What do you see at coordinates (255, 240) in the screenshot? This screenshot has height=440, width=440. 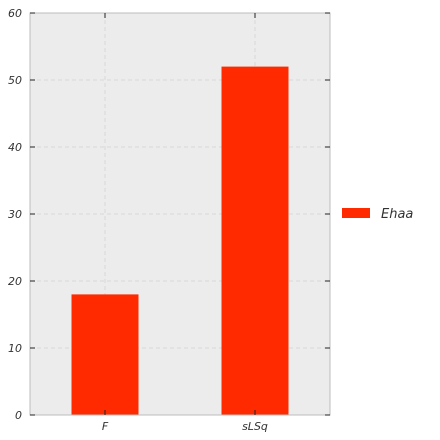 I see `bar-sLSq` at bounding box center [255, 240].